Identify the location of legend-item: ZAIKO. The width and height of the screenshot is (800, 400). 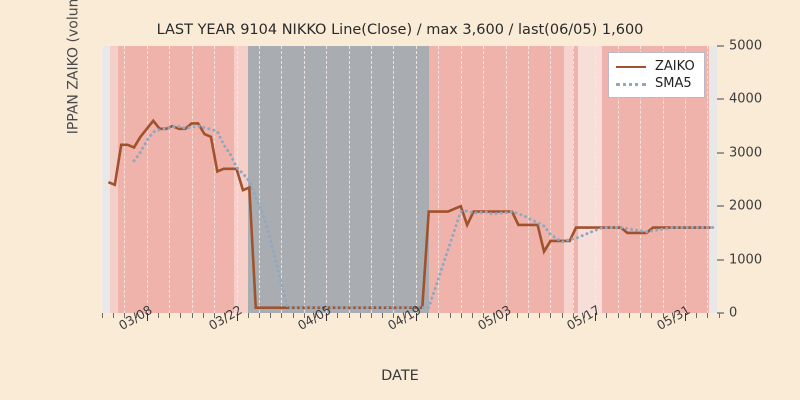
(655, 66).